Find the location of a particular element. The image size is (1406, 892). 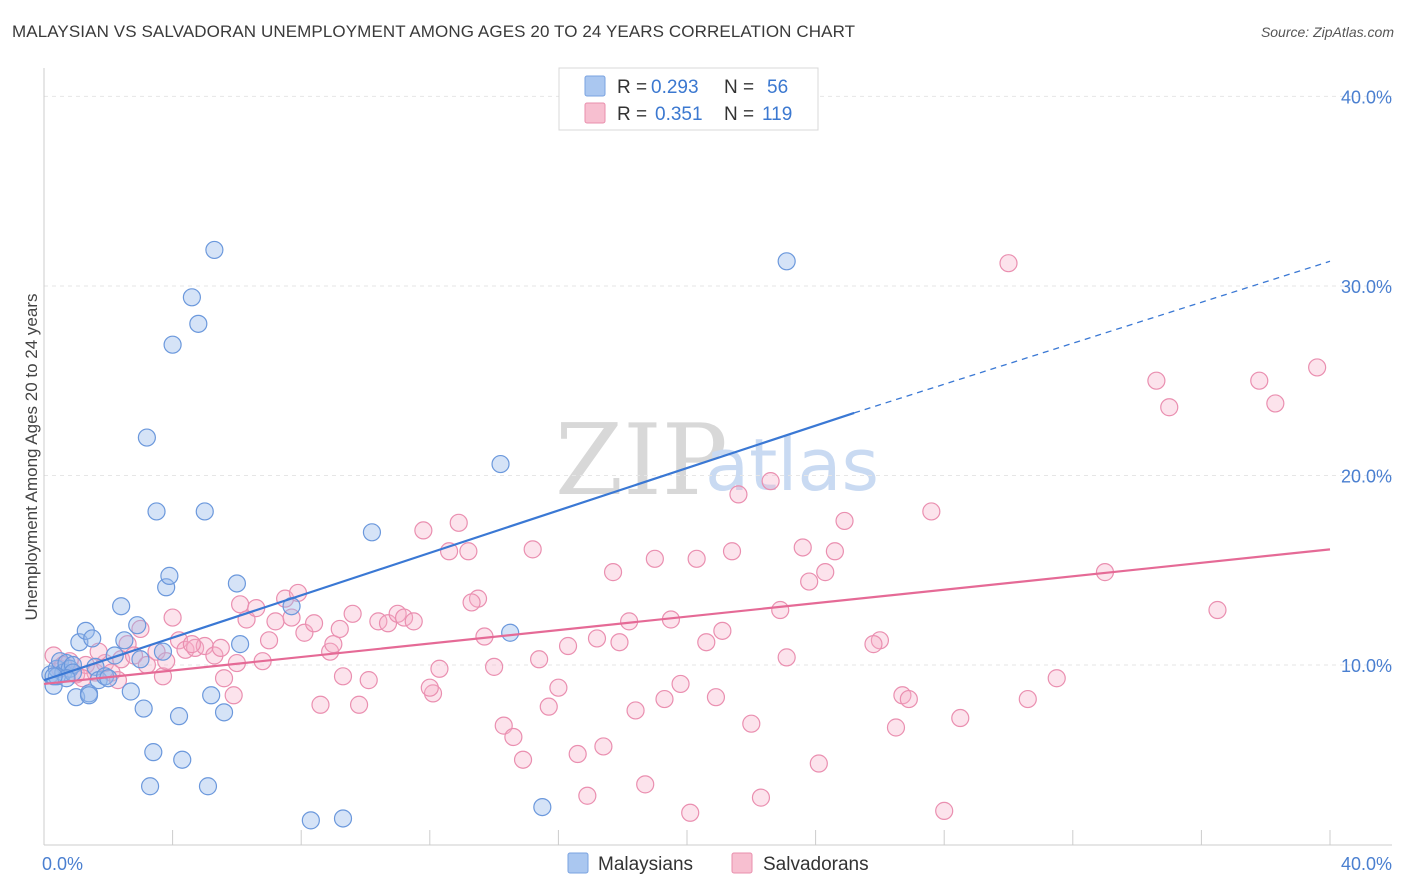

x-tick-marks is located at coordinates (687, 837).